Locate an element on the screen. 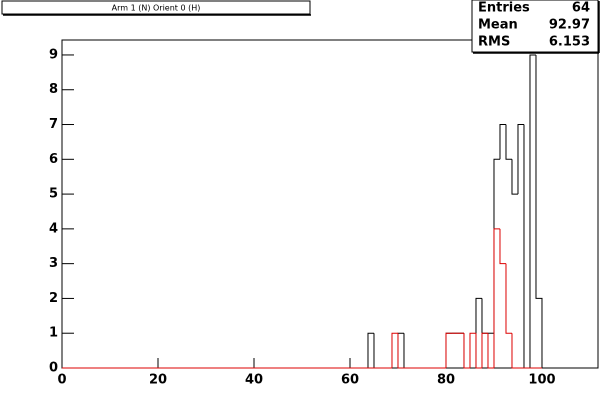 The width and height of the screenshot is (606, 410). y-tick-label: 1 is located at coordinates (53, 333).